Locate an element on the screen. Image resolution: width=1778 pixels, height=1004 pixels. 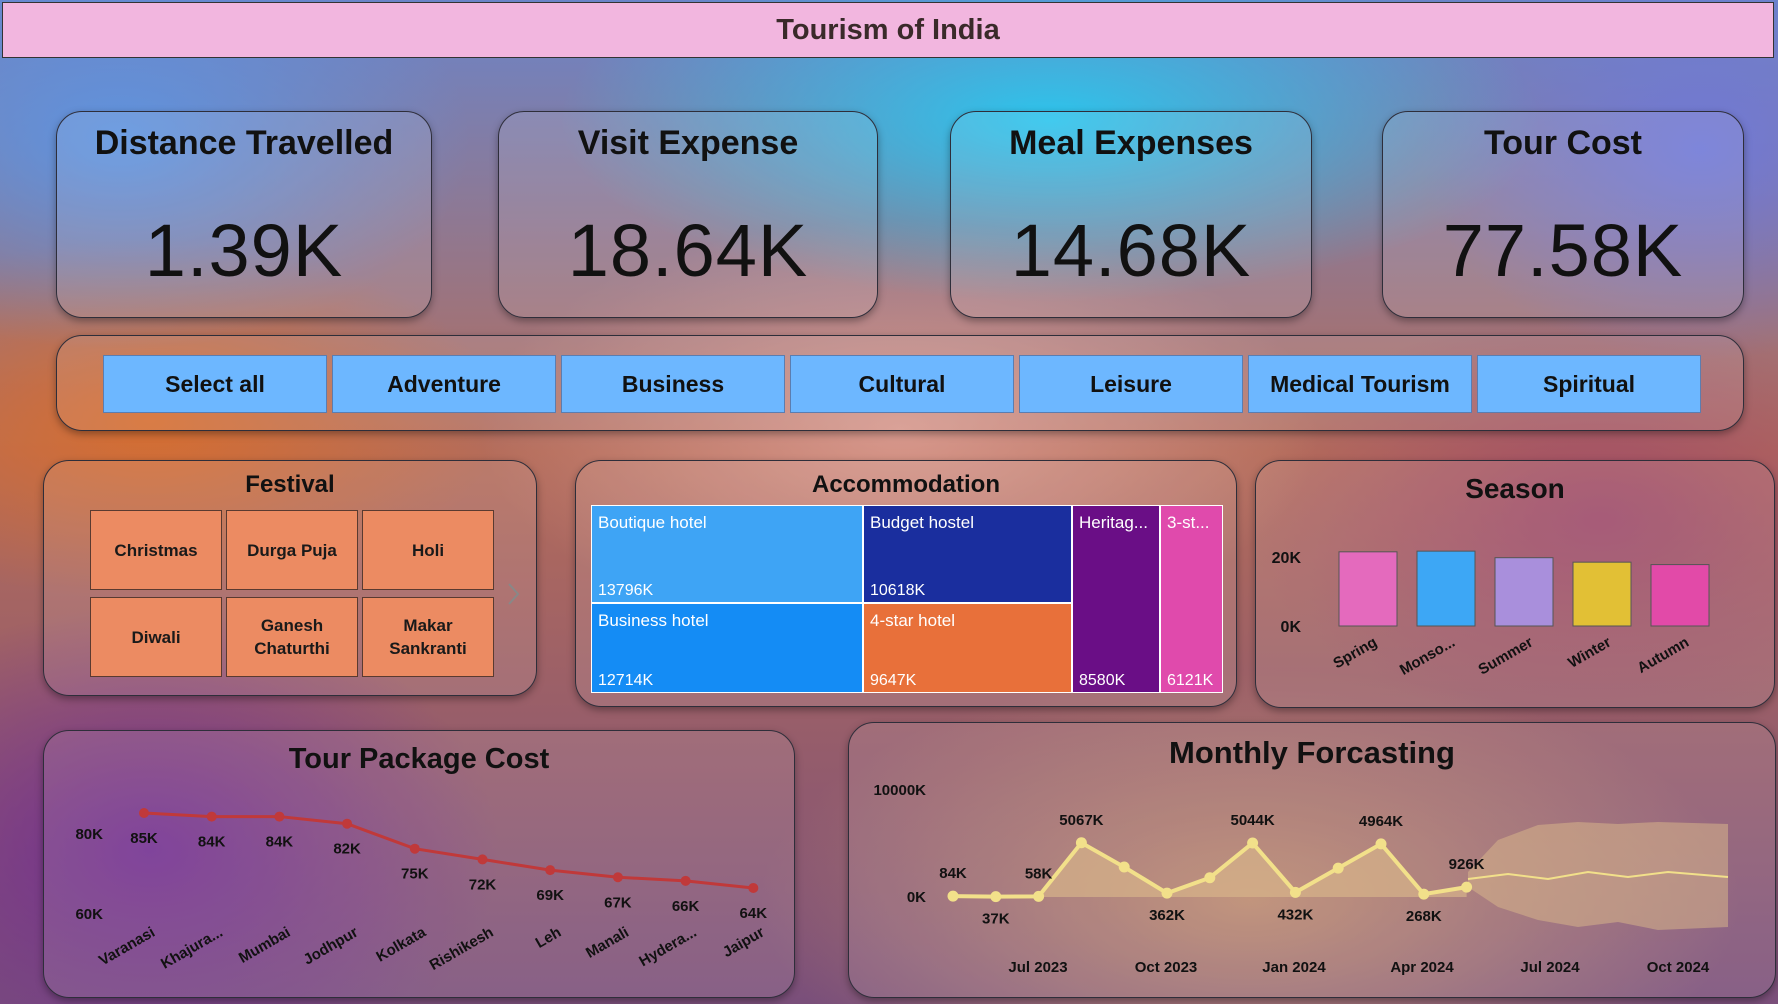
y-tick: 0K is located at coordinates (1291, 627).